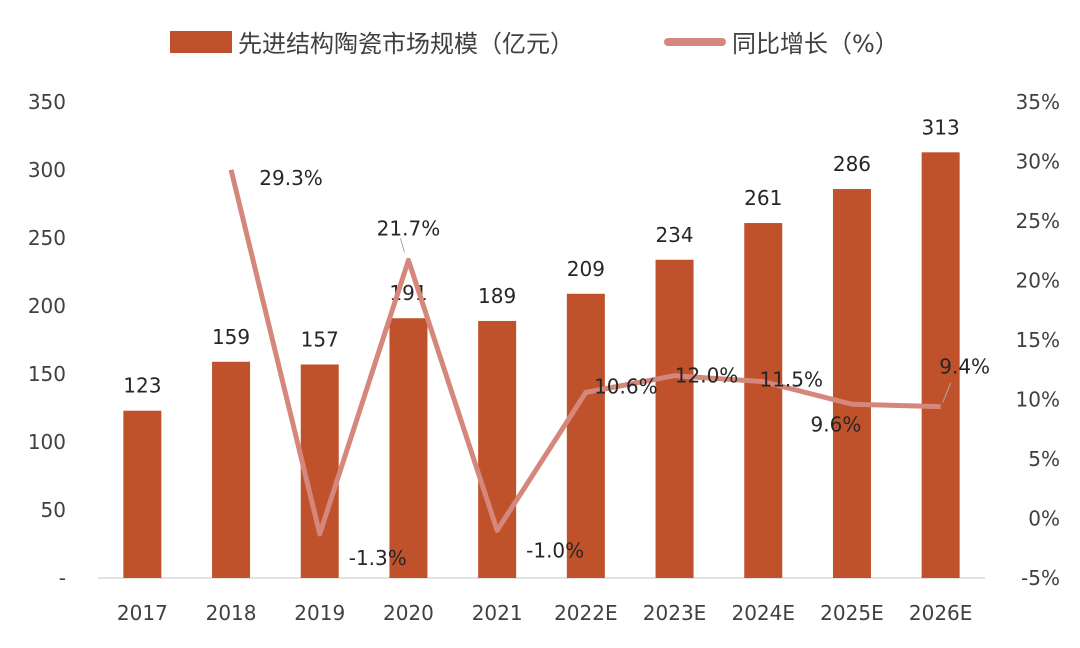 The width and height of the screenshot is (1080, 648). What do you see at coordinates (1038, 102) in the screenshot?
I see `y-right-tick: 35%` at bounding box center [1038, 102].